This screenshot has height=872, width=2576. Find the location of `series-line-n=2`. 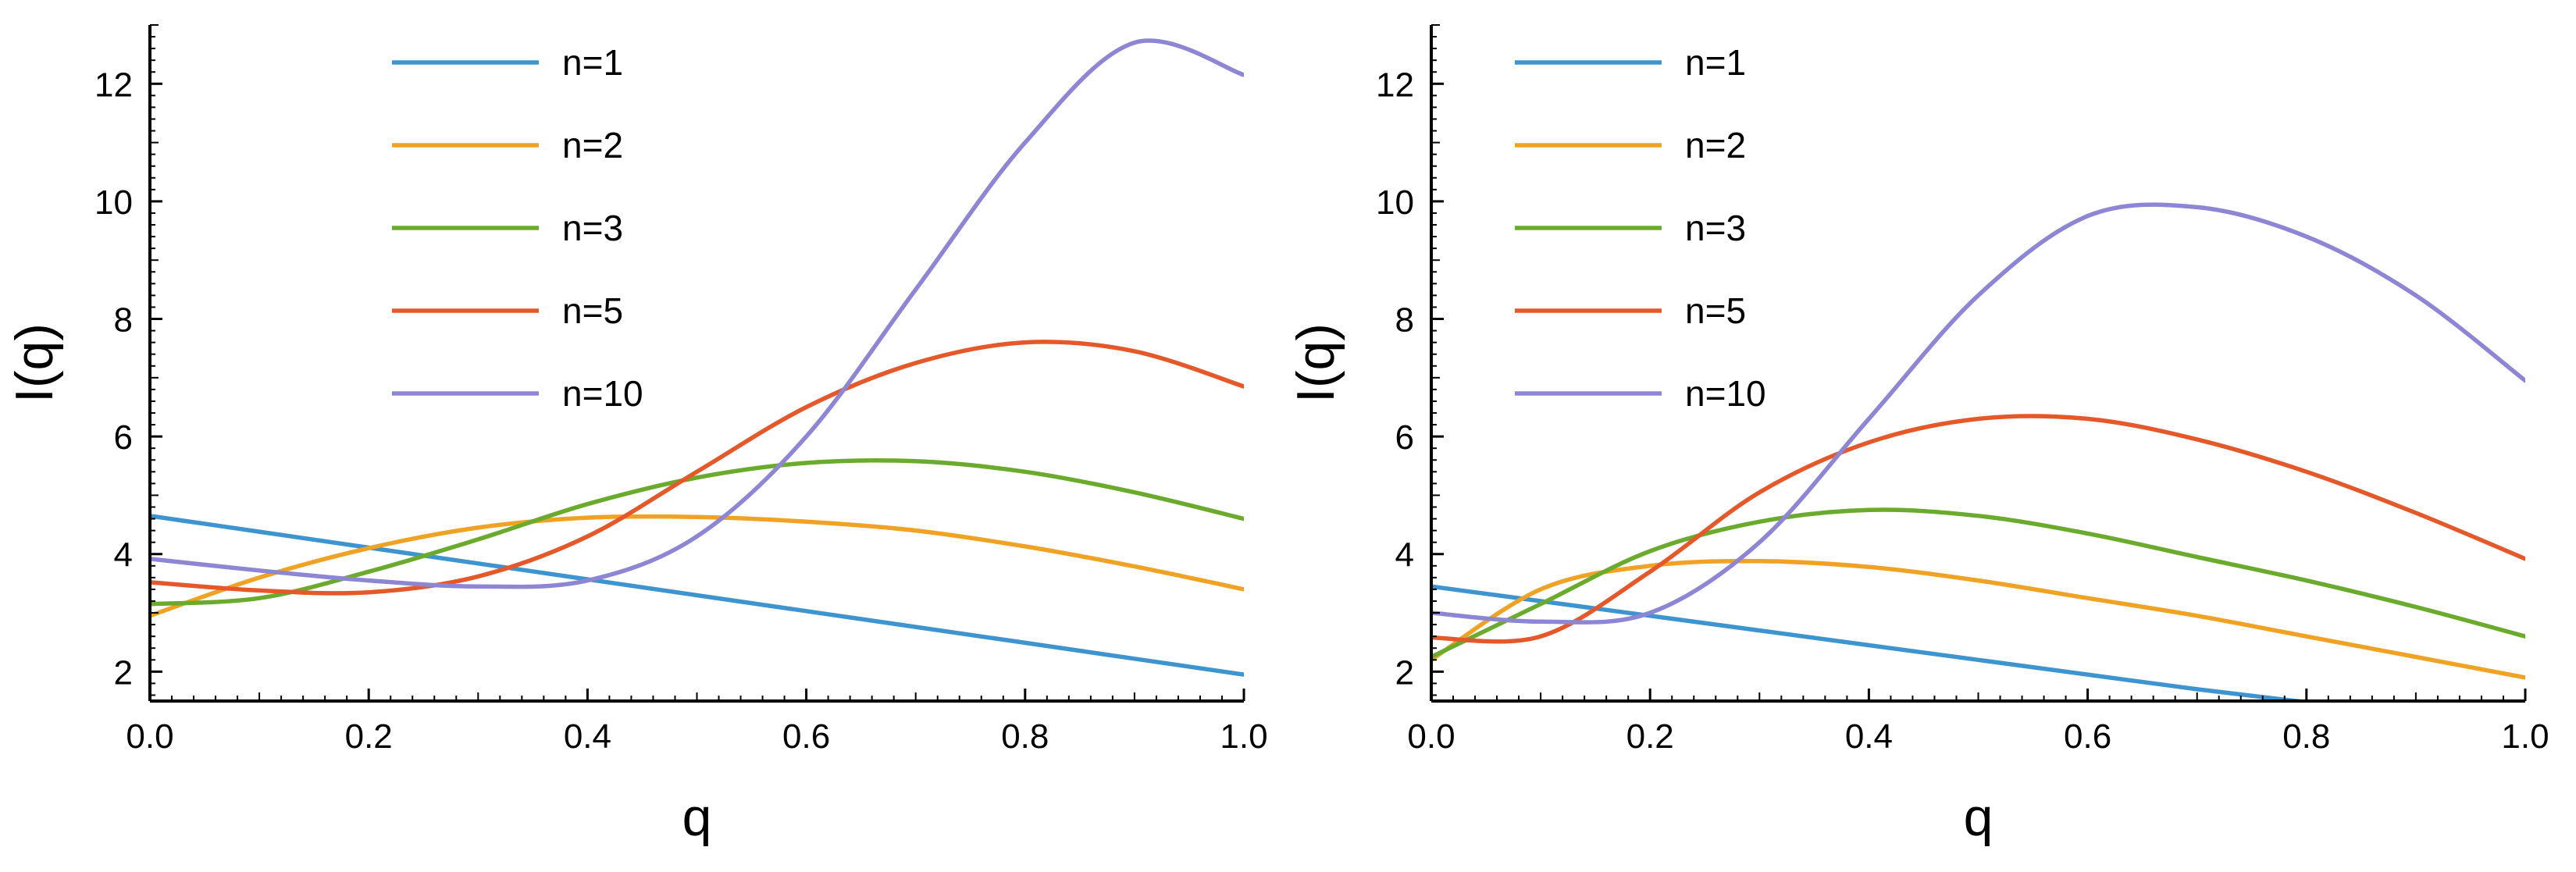

series-line-n=2 is located at coordinates (697, 566).